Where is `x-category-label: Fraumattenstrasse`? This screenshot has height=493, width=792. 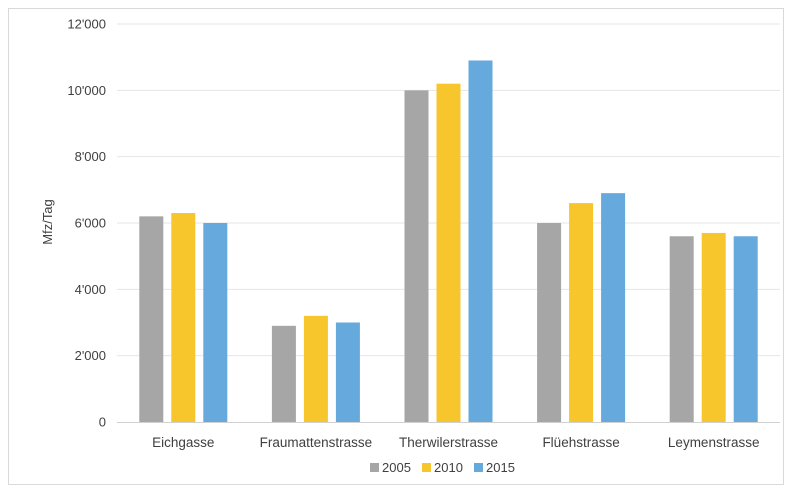
x-category-label: Fraumattenstrasse is located at coordinates (316, 442).